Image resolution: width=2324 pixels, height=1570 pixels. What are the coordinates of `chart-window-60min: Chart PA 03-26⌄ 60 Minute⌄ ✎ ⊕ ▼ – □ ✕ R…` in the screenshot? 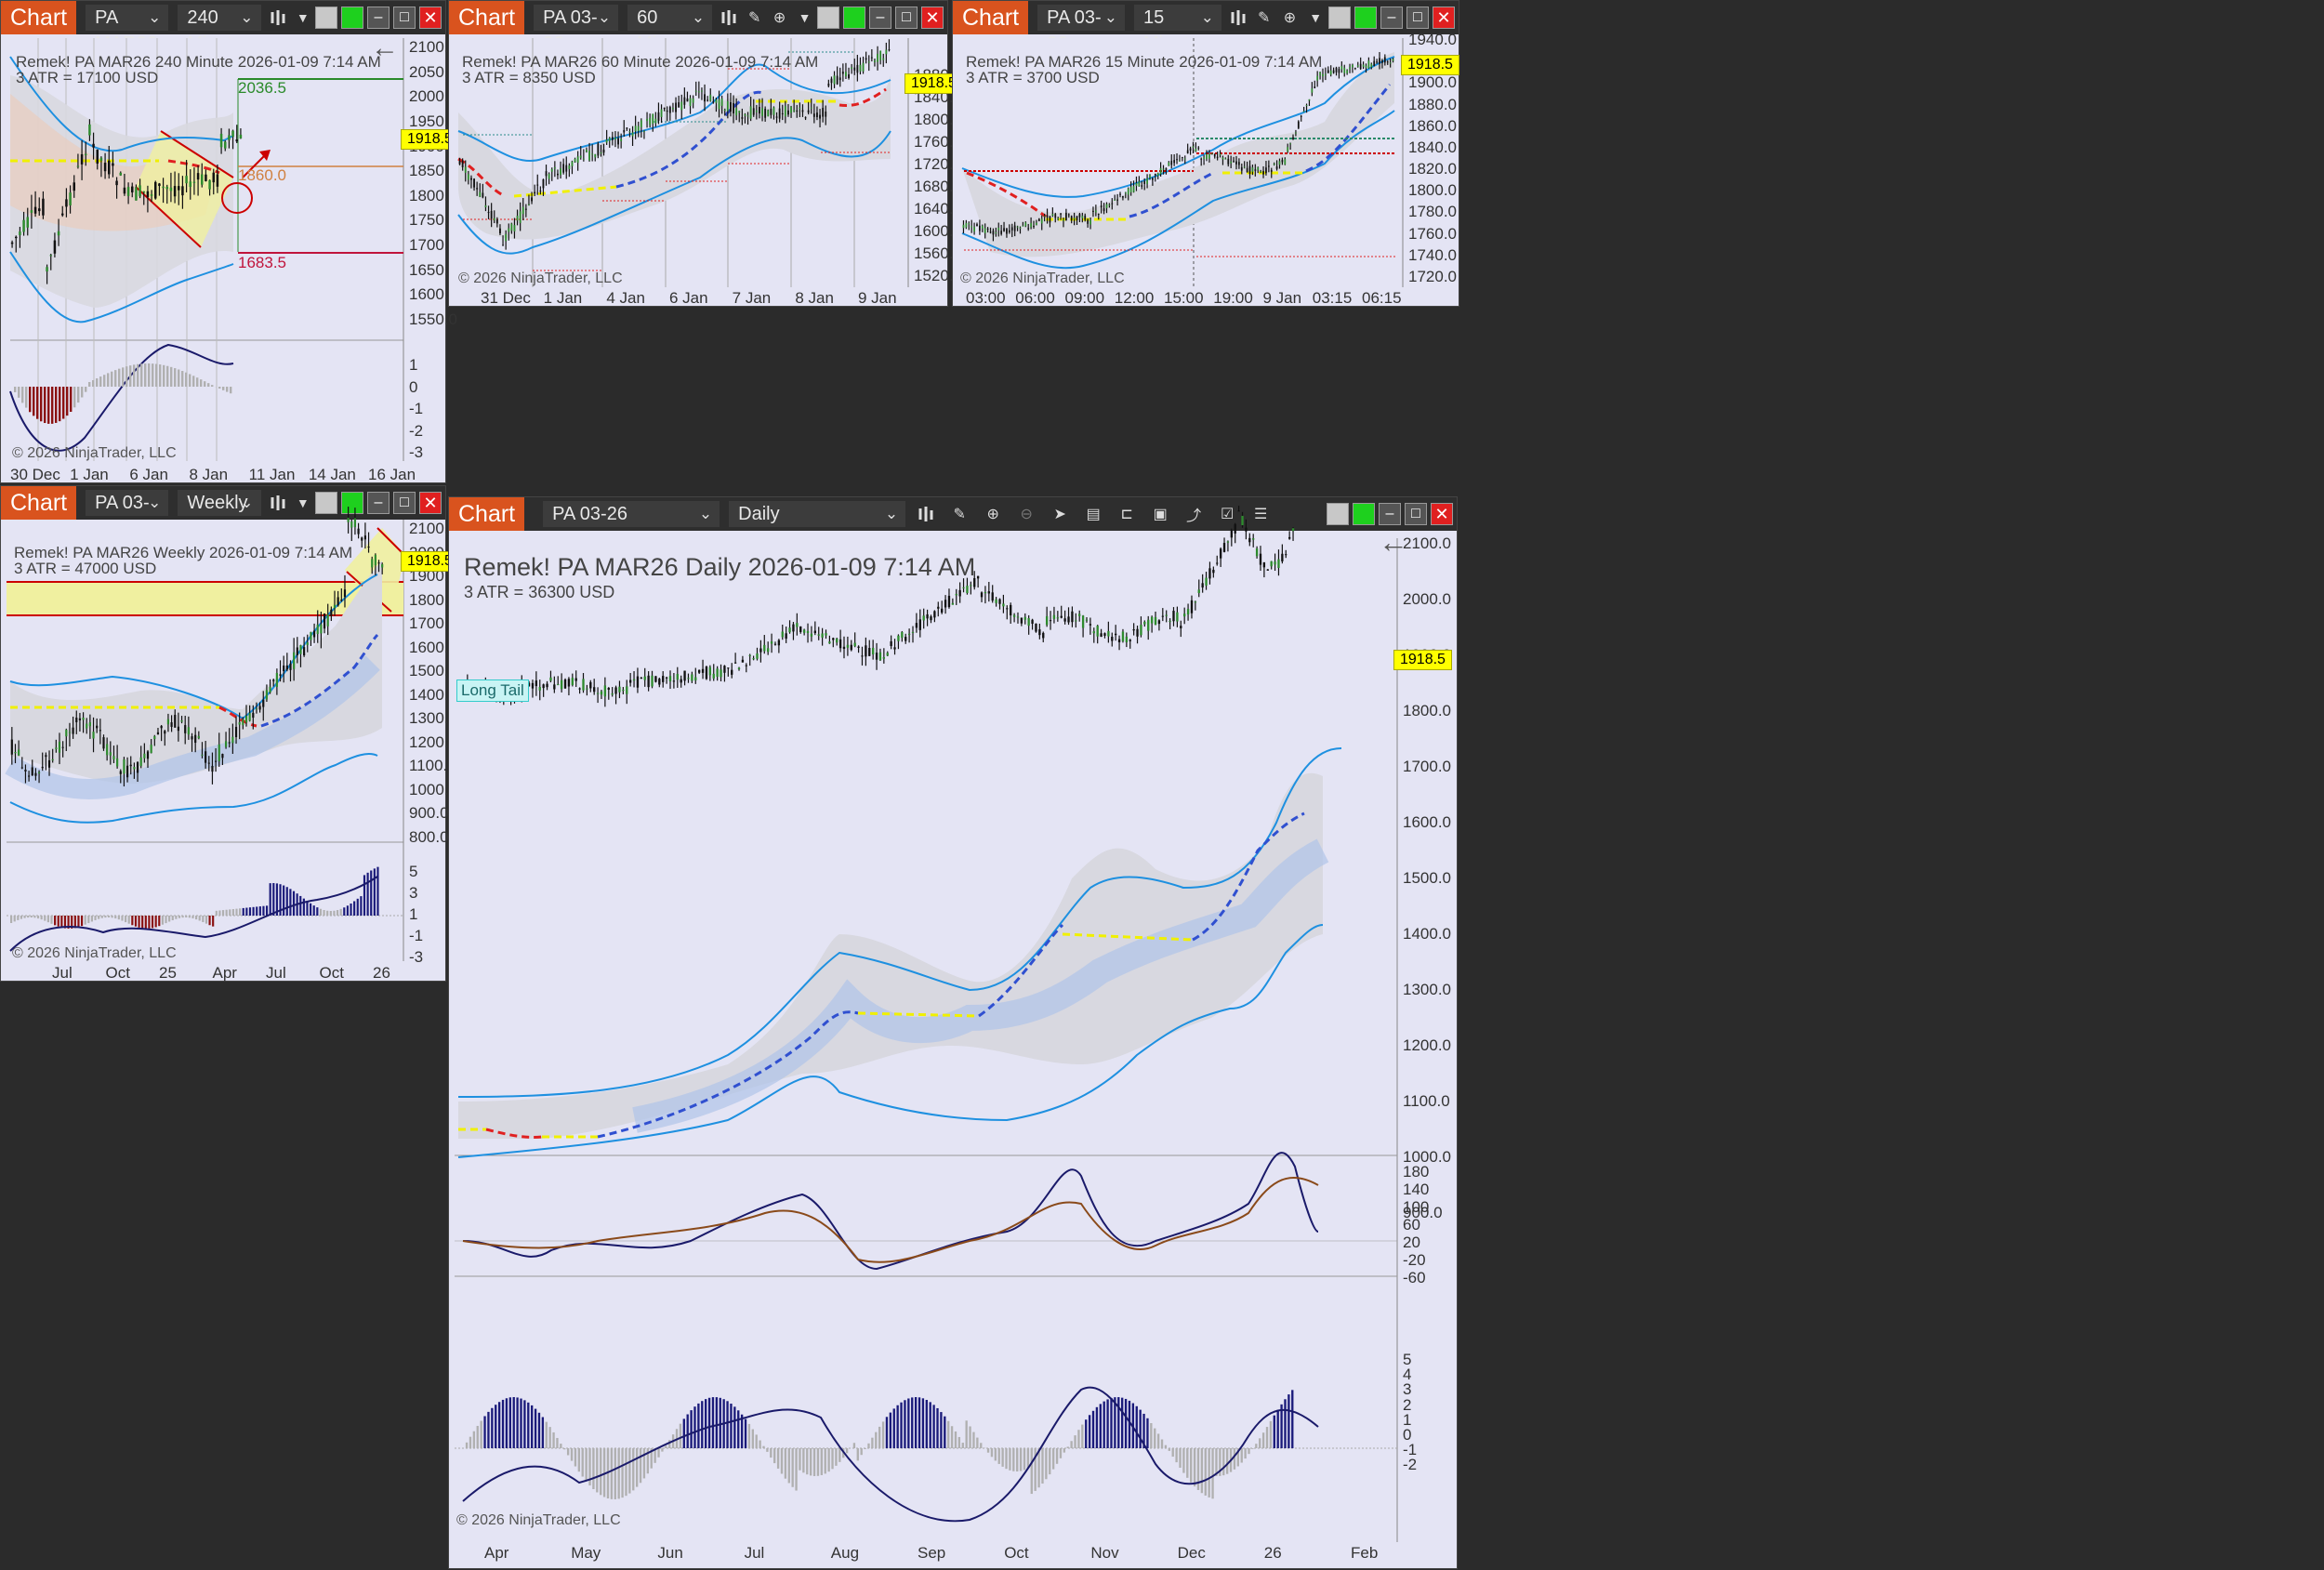 It's located at (698, 154).